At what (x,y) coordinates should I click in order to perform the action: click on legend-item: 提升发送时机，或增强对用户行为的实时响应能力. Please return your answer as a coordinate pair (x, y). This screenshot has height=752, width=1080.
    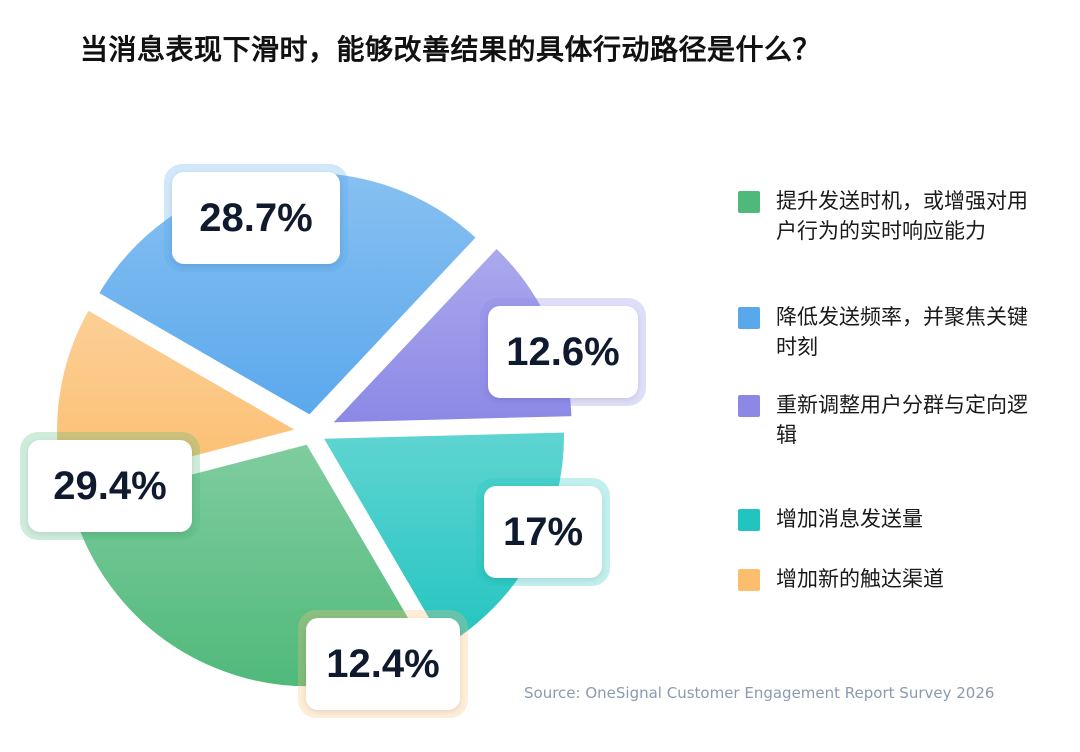
    Looking at the image, I should click on (887, 216).